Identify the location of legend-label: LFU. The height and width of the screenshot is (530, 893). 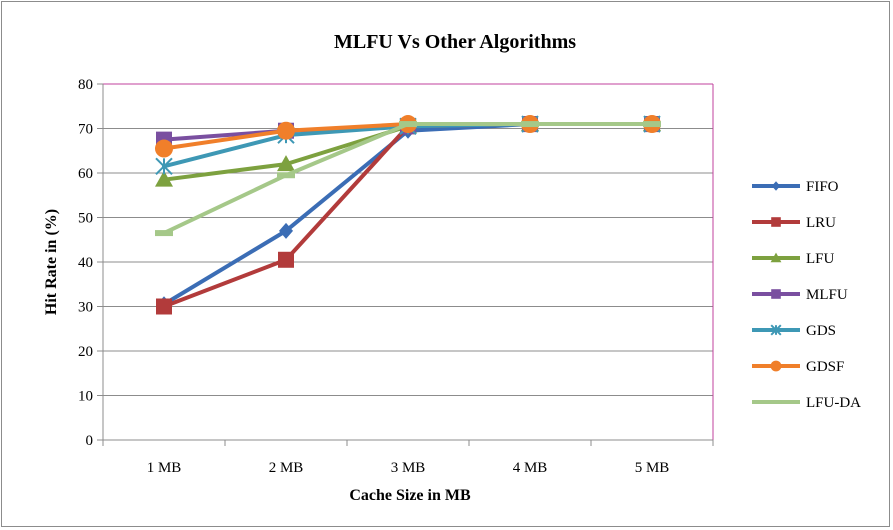
(820, 259).